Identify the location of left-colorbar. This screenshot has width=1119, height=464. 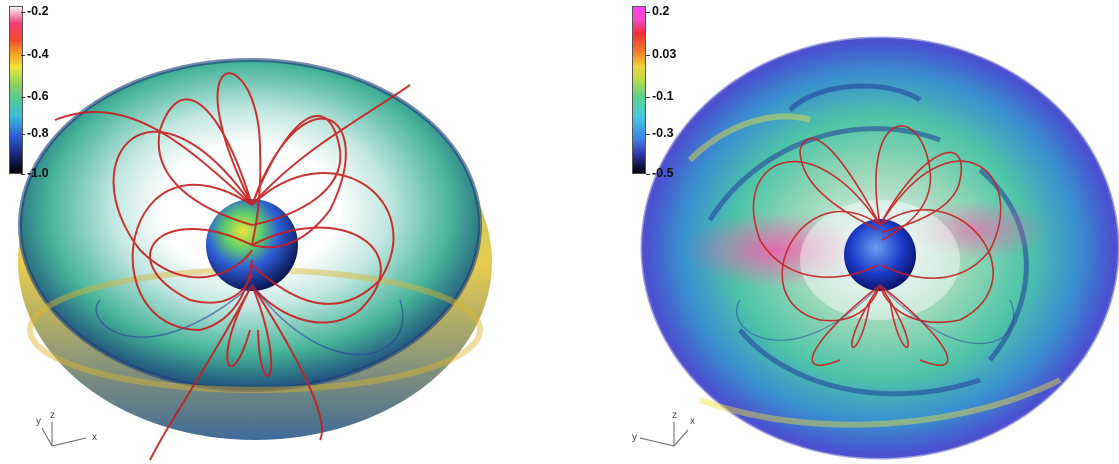
(16, 90).